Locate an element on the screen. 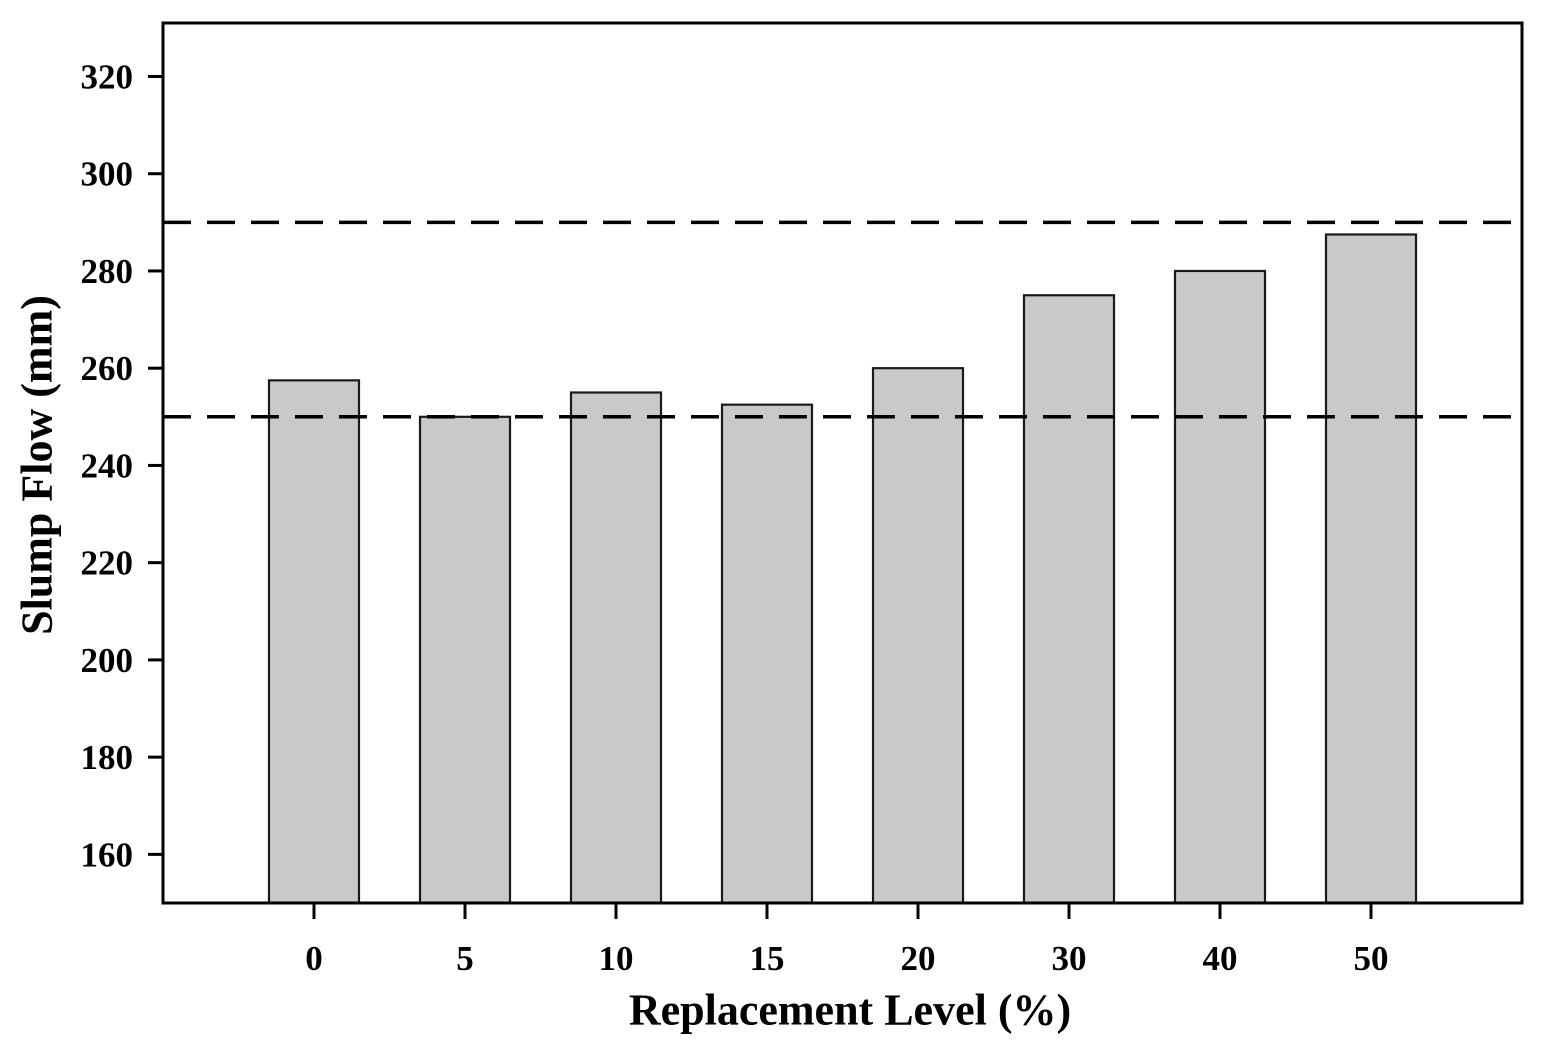 This screenshot has height=1057, width=1548. y-tick-label: 240 is located at coordinates (107, 465).